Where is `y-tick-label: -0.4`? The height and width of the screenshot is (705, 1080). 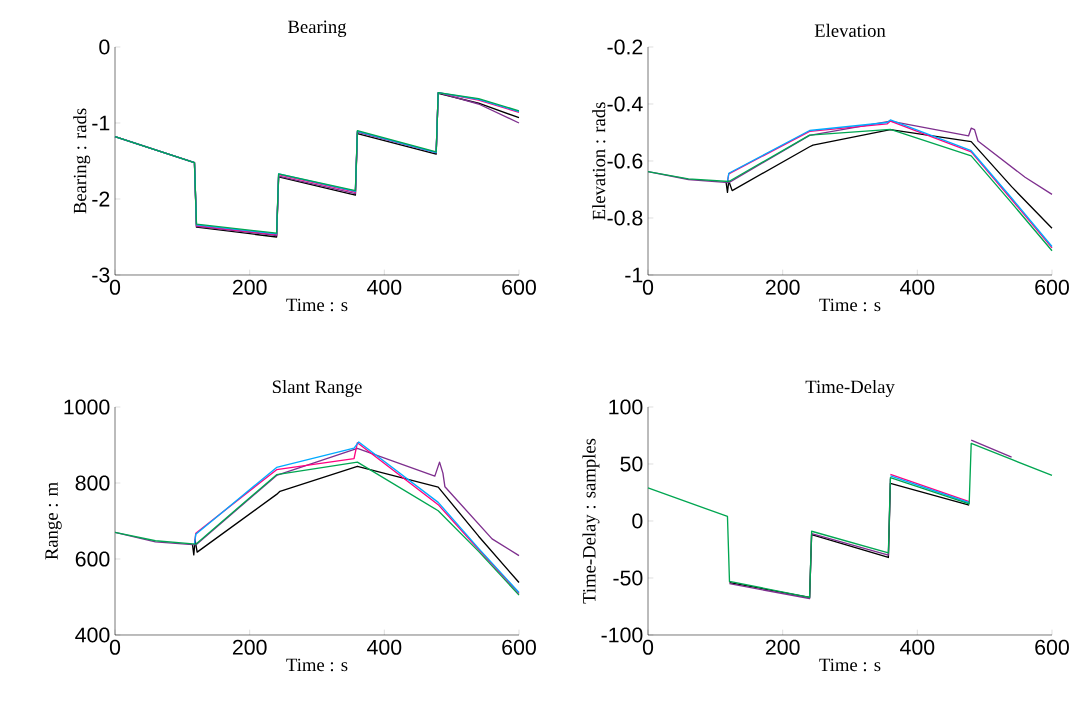
y-tick-label: -0.4 is located at coordinates (625, 104).